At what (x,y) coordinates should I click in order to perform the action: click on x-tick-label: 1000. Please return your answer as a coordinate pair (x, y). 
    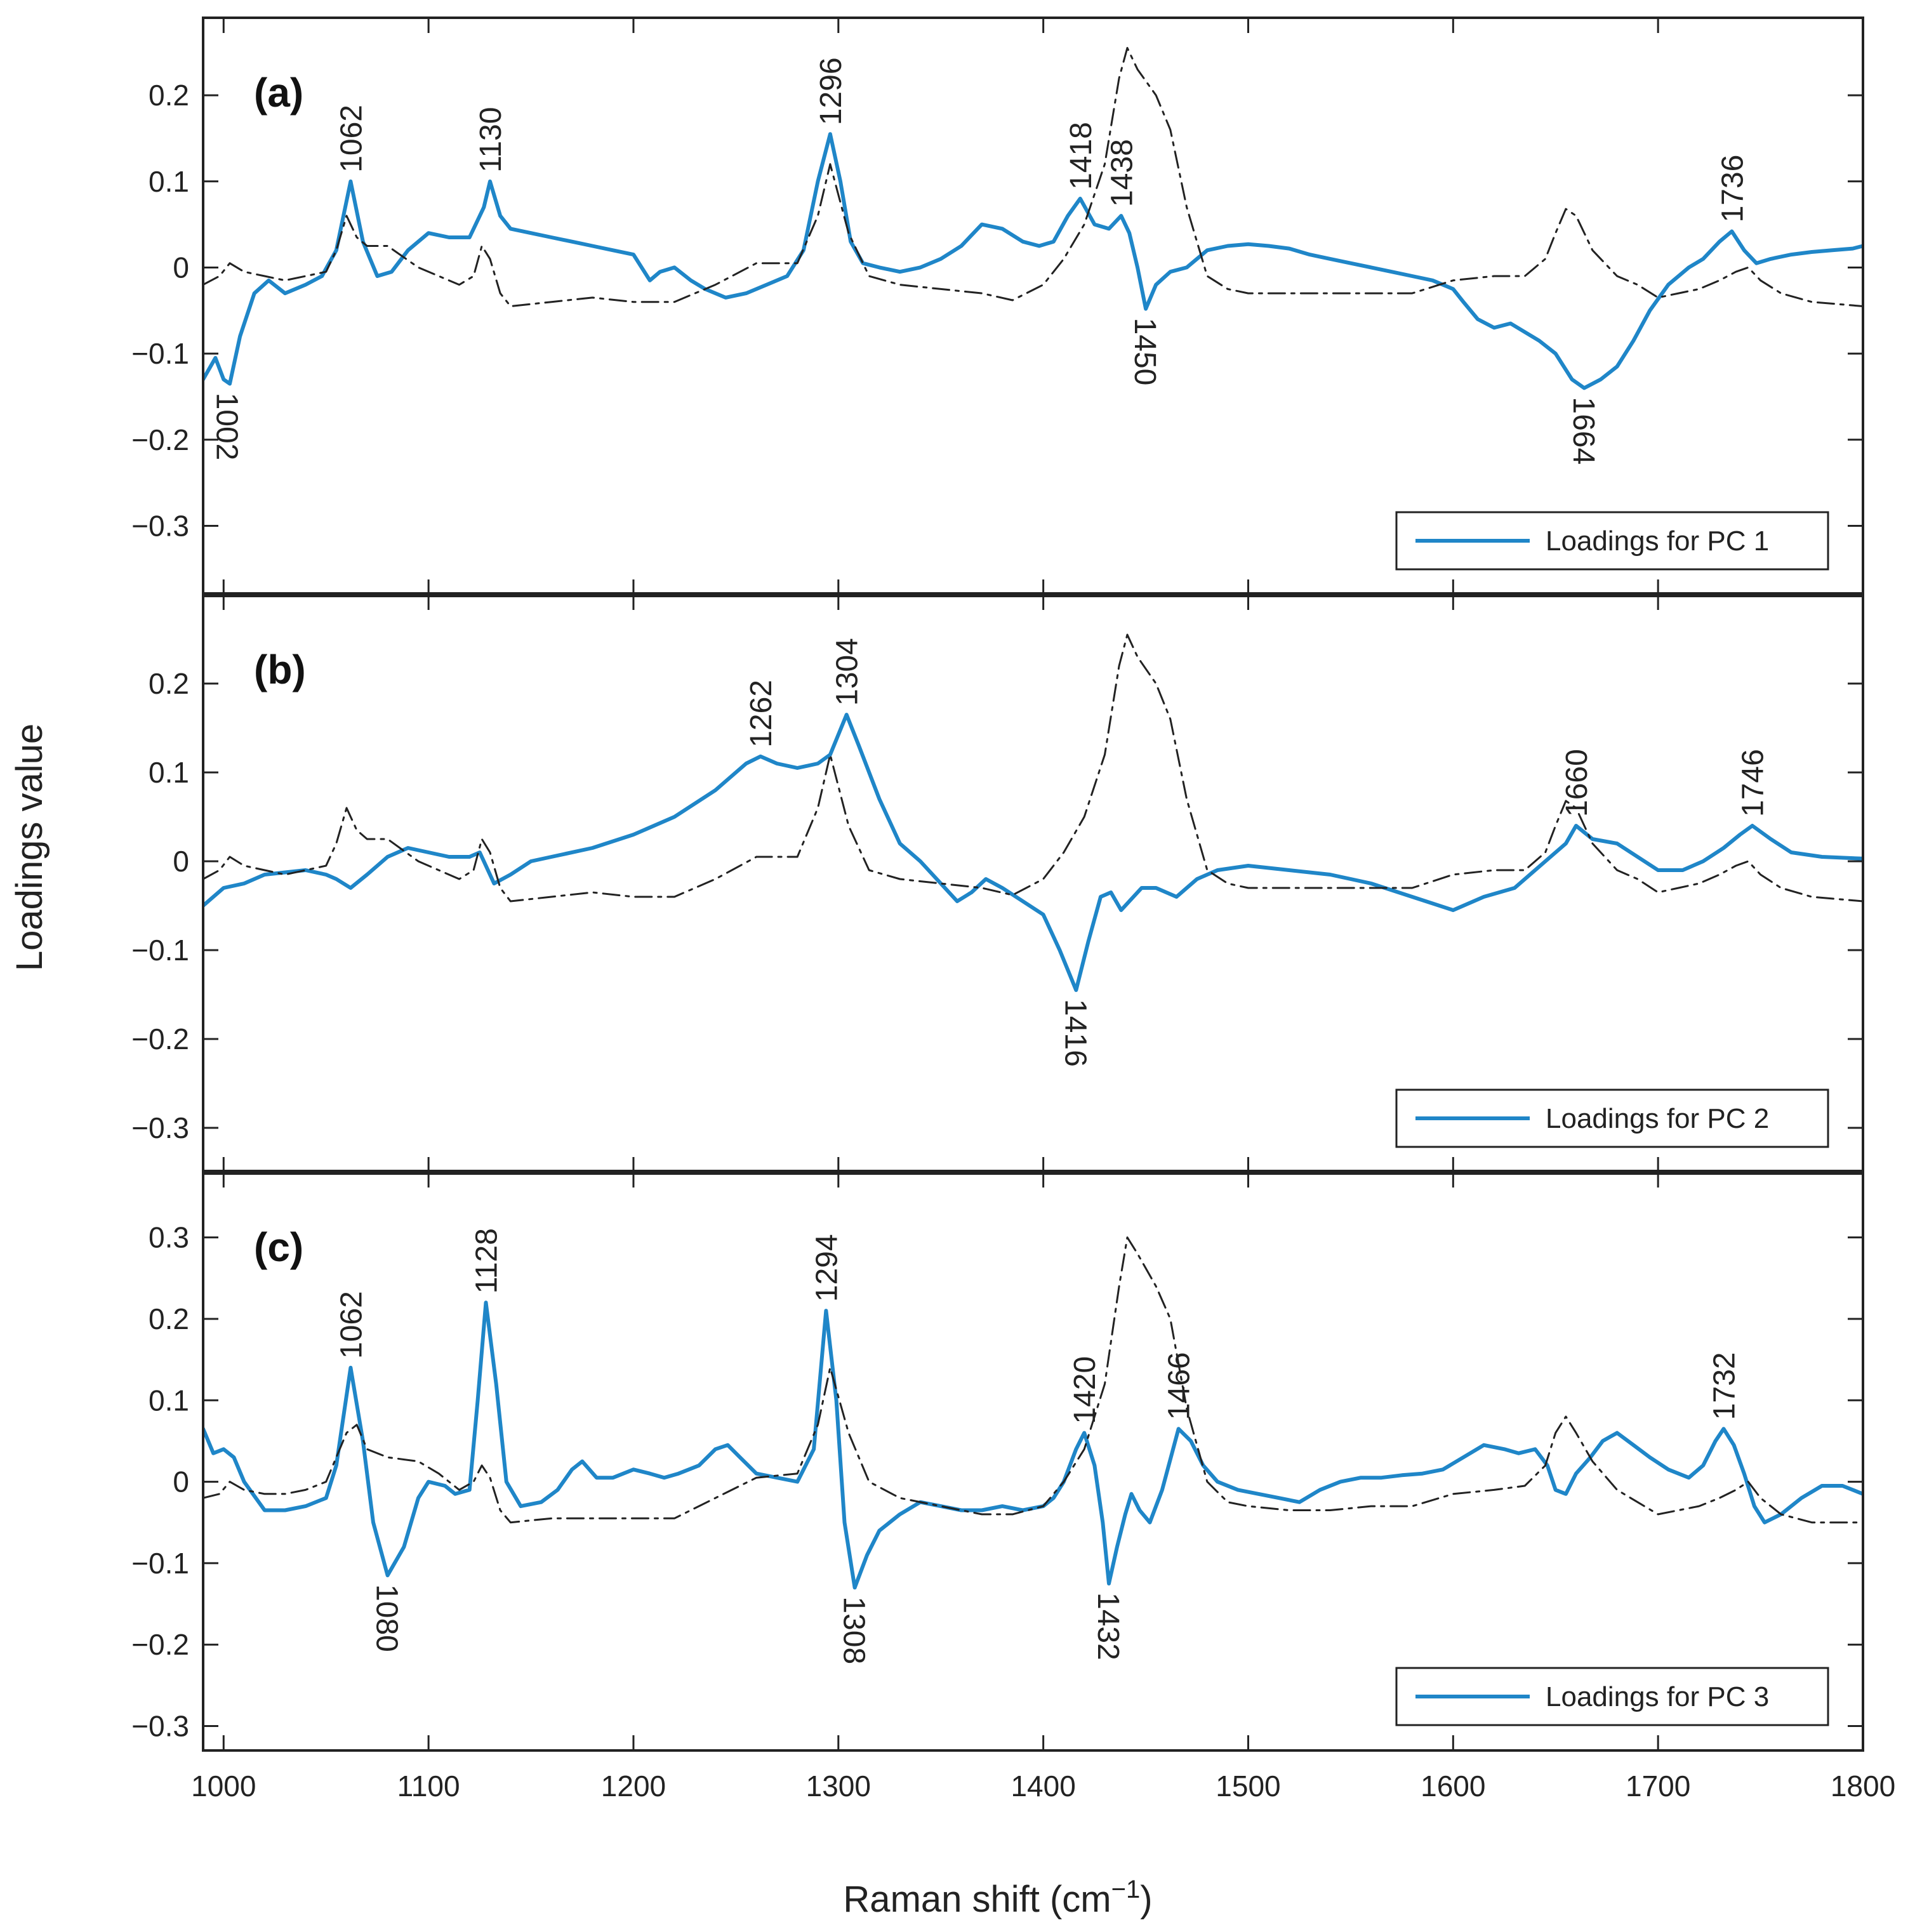
    Looking at the image, I should click on (224, 1786).